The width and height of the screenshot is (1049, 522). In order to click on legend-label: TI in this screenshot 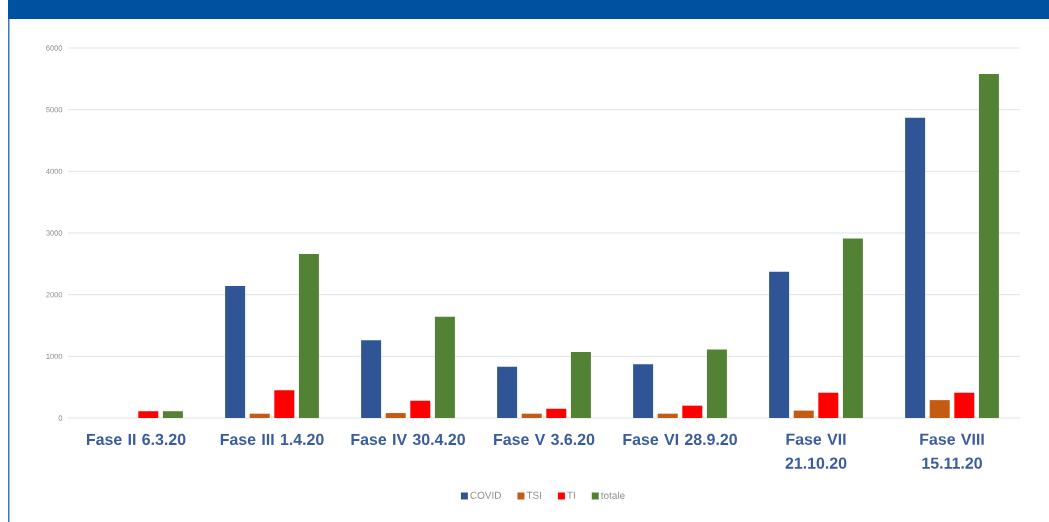, I will do `click(571, 495)`.